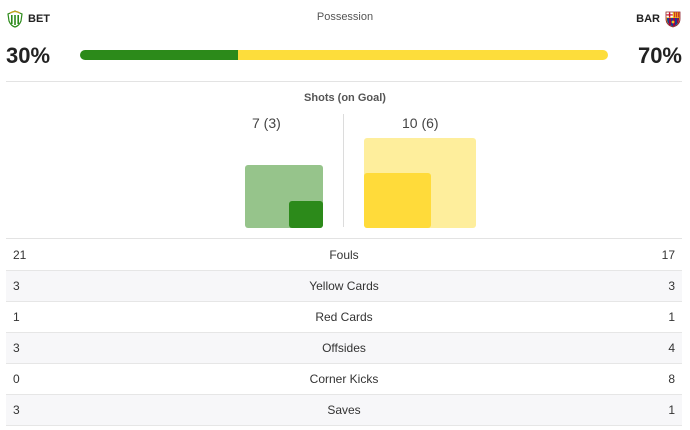 This screenshot has width=690, height=430. What do you see at coordinates (16, 379) in the screenshot?
I see `stat-home-value: 0` at bounding box center [16, 379].